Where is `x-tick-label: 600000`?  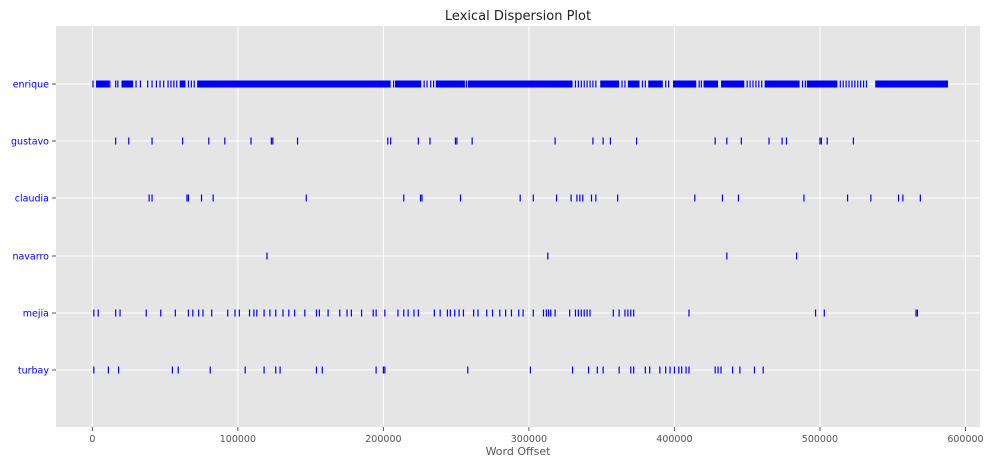 x-tick-label: 600000 is located at coordinates (965, 439).